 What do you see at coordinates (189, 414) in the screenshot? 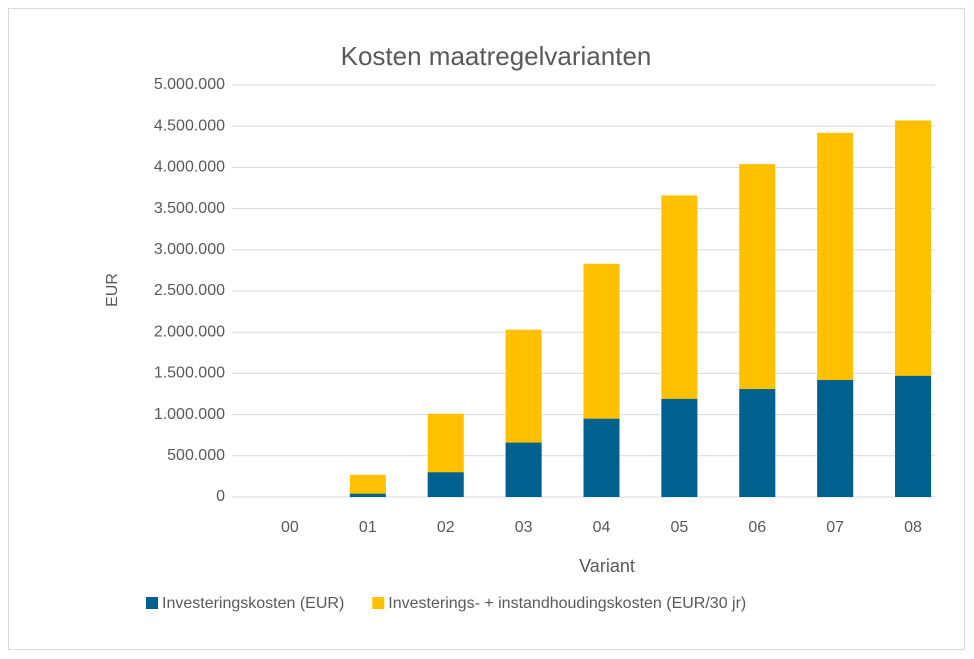
I see `y-tick-label: 1.000.000` at bounding box center [189, 414].